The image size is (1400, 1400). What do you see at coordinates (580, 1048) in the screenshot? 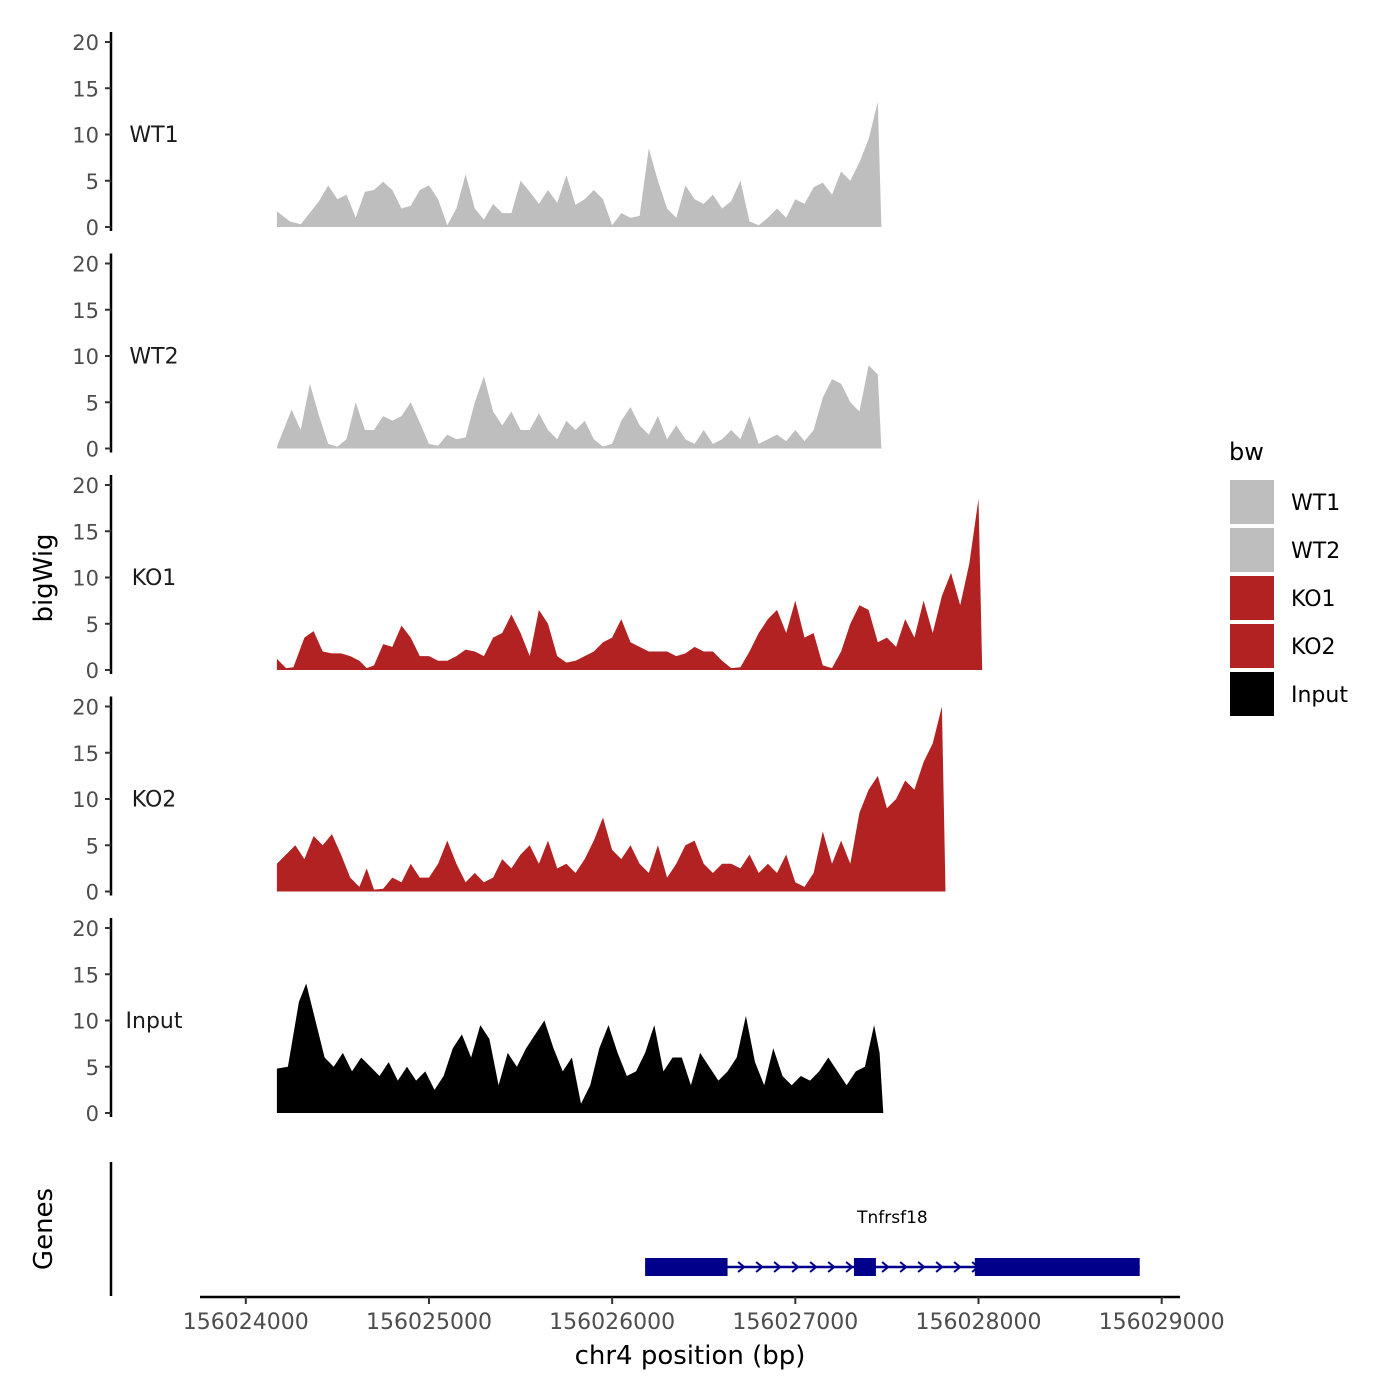
I see `coverage-area-input` at bounding box center [580, 1048].